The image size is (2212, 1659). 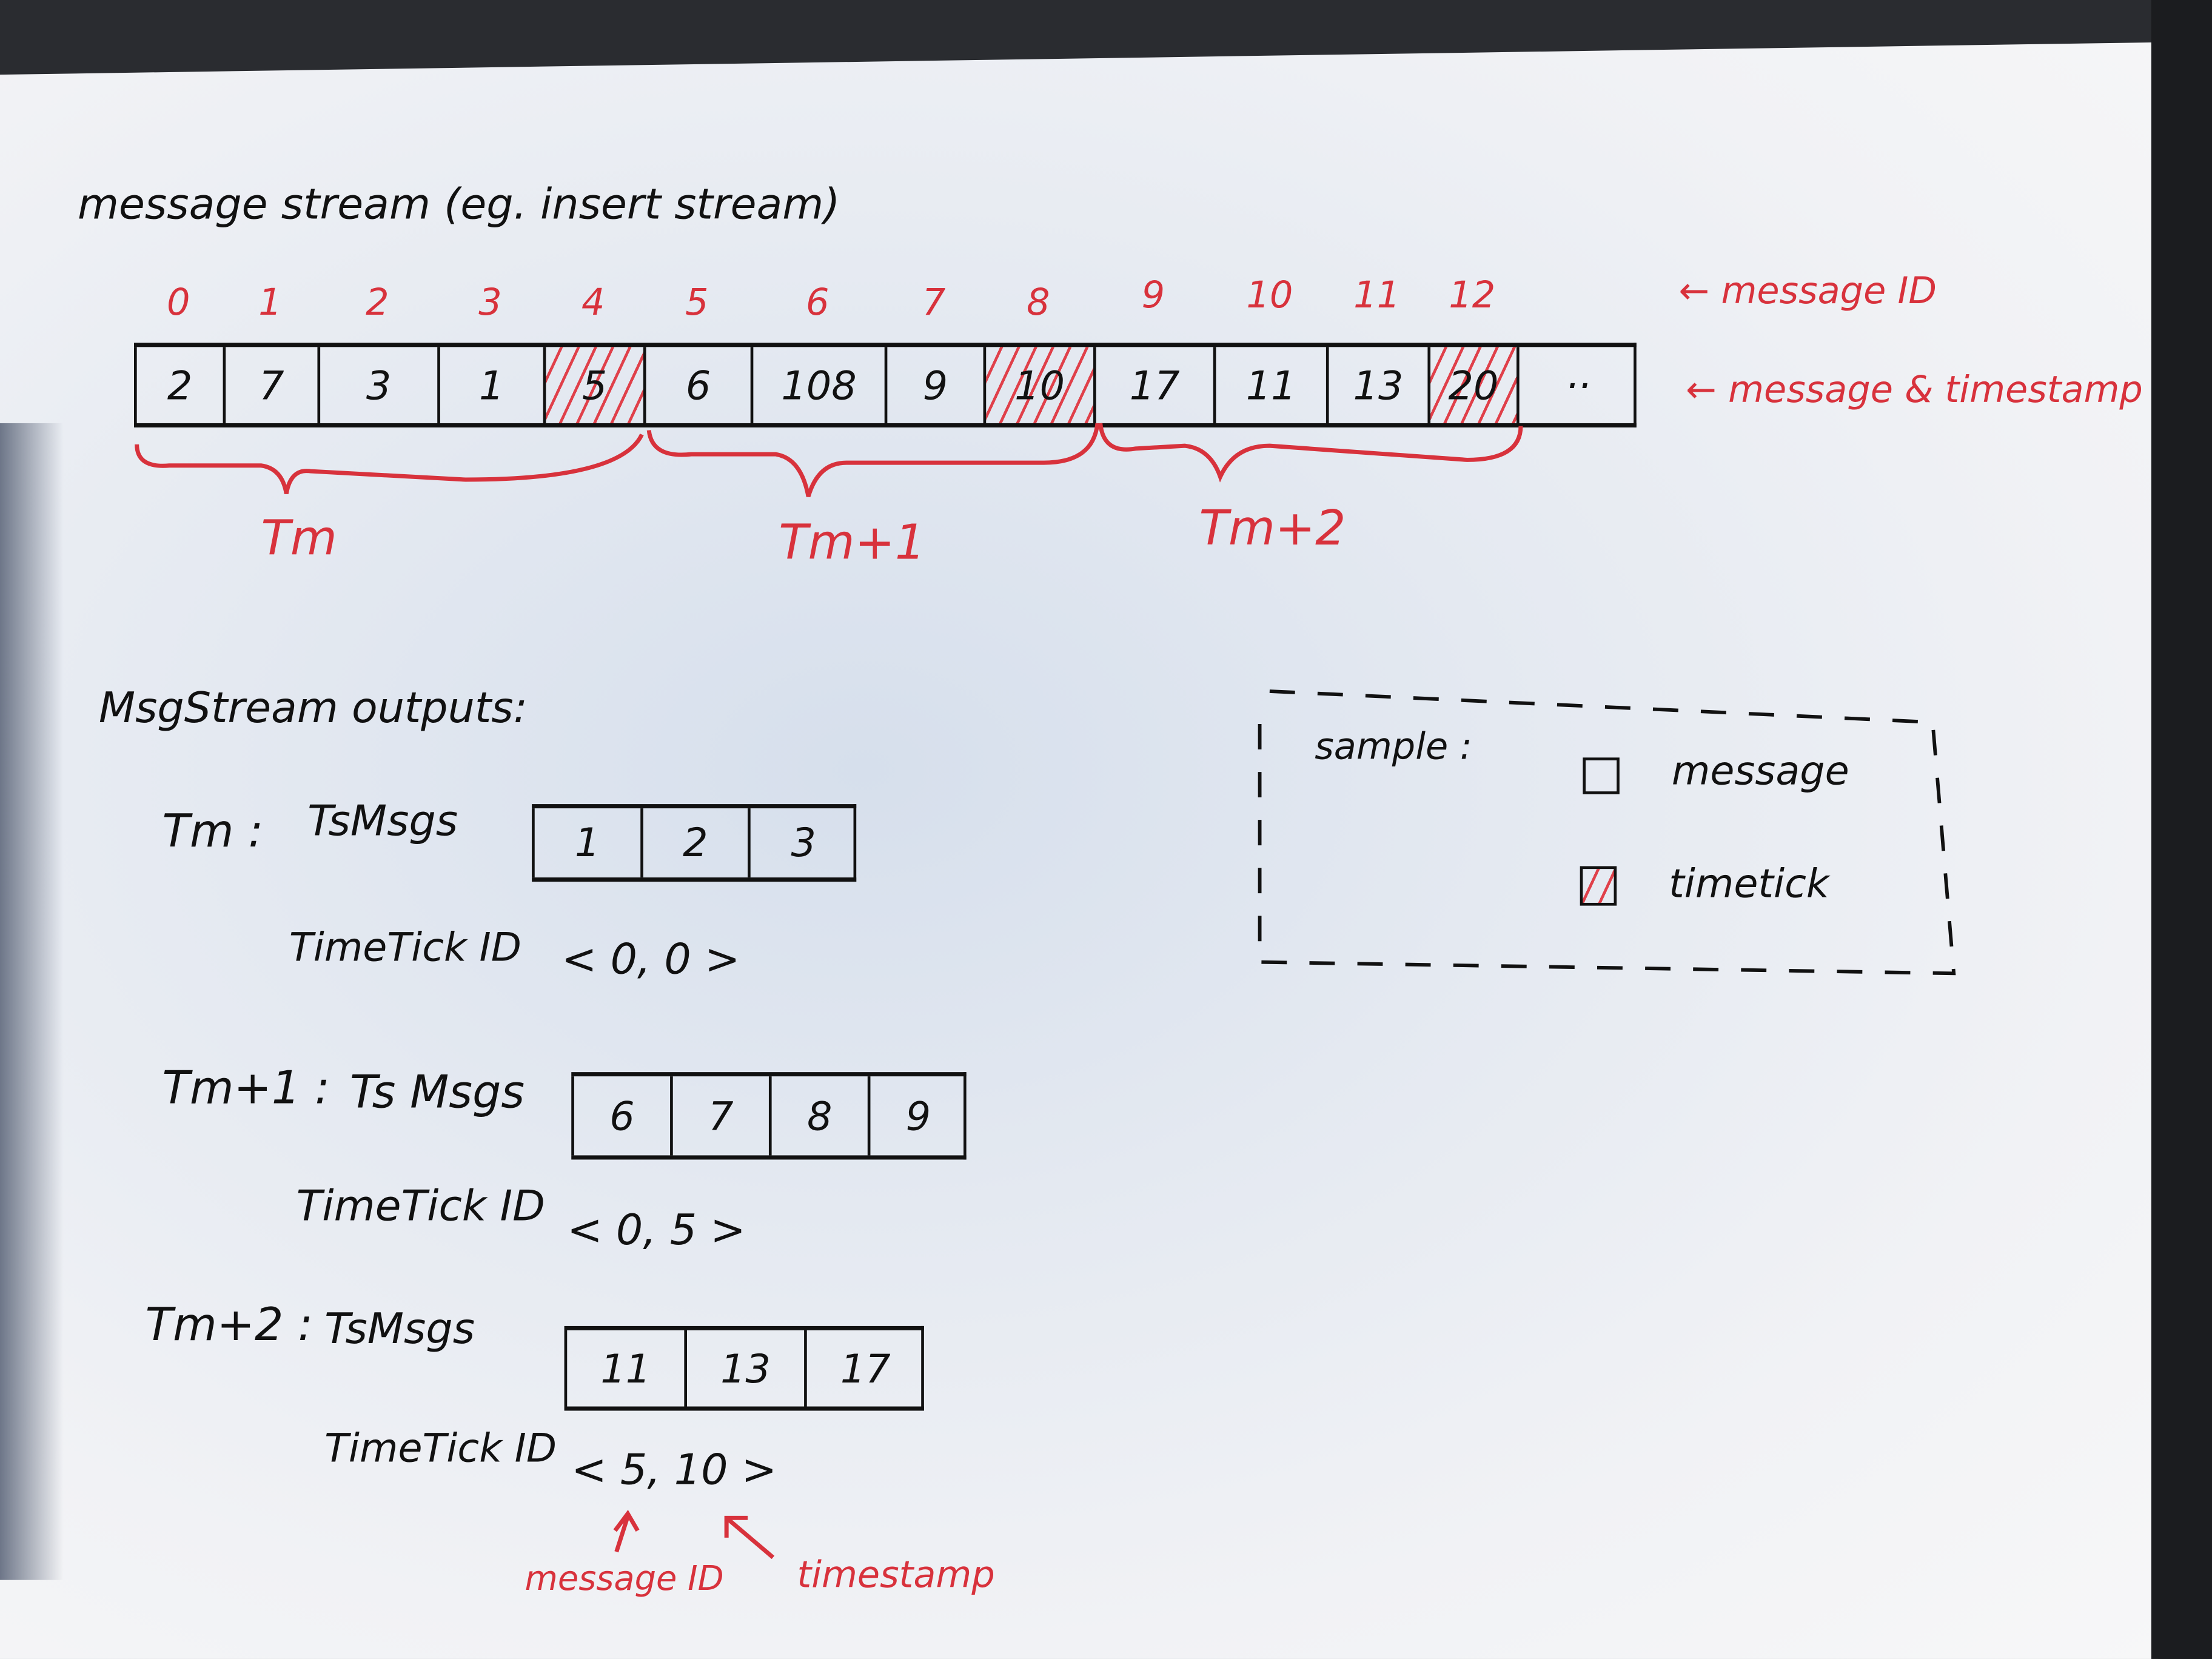 I want to click on message-id-label: 5, so click(x=697, y=303).